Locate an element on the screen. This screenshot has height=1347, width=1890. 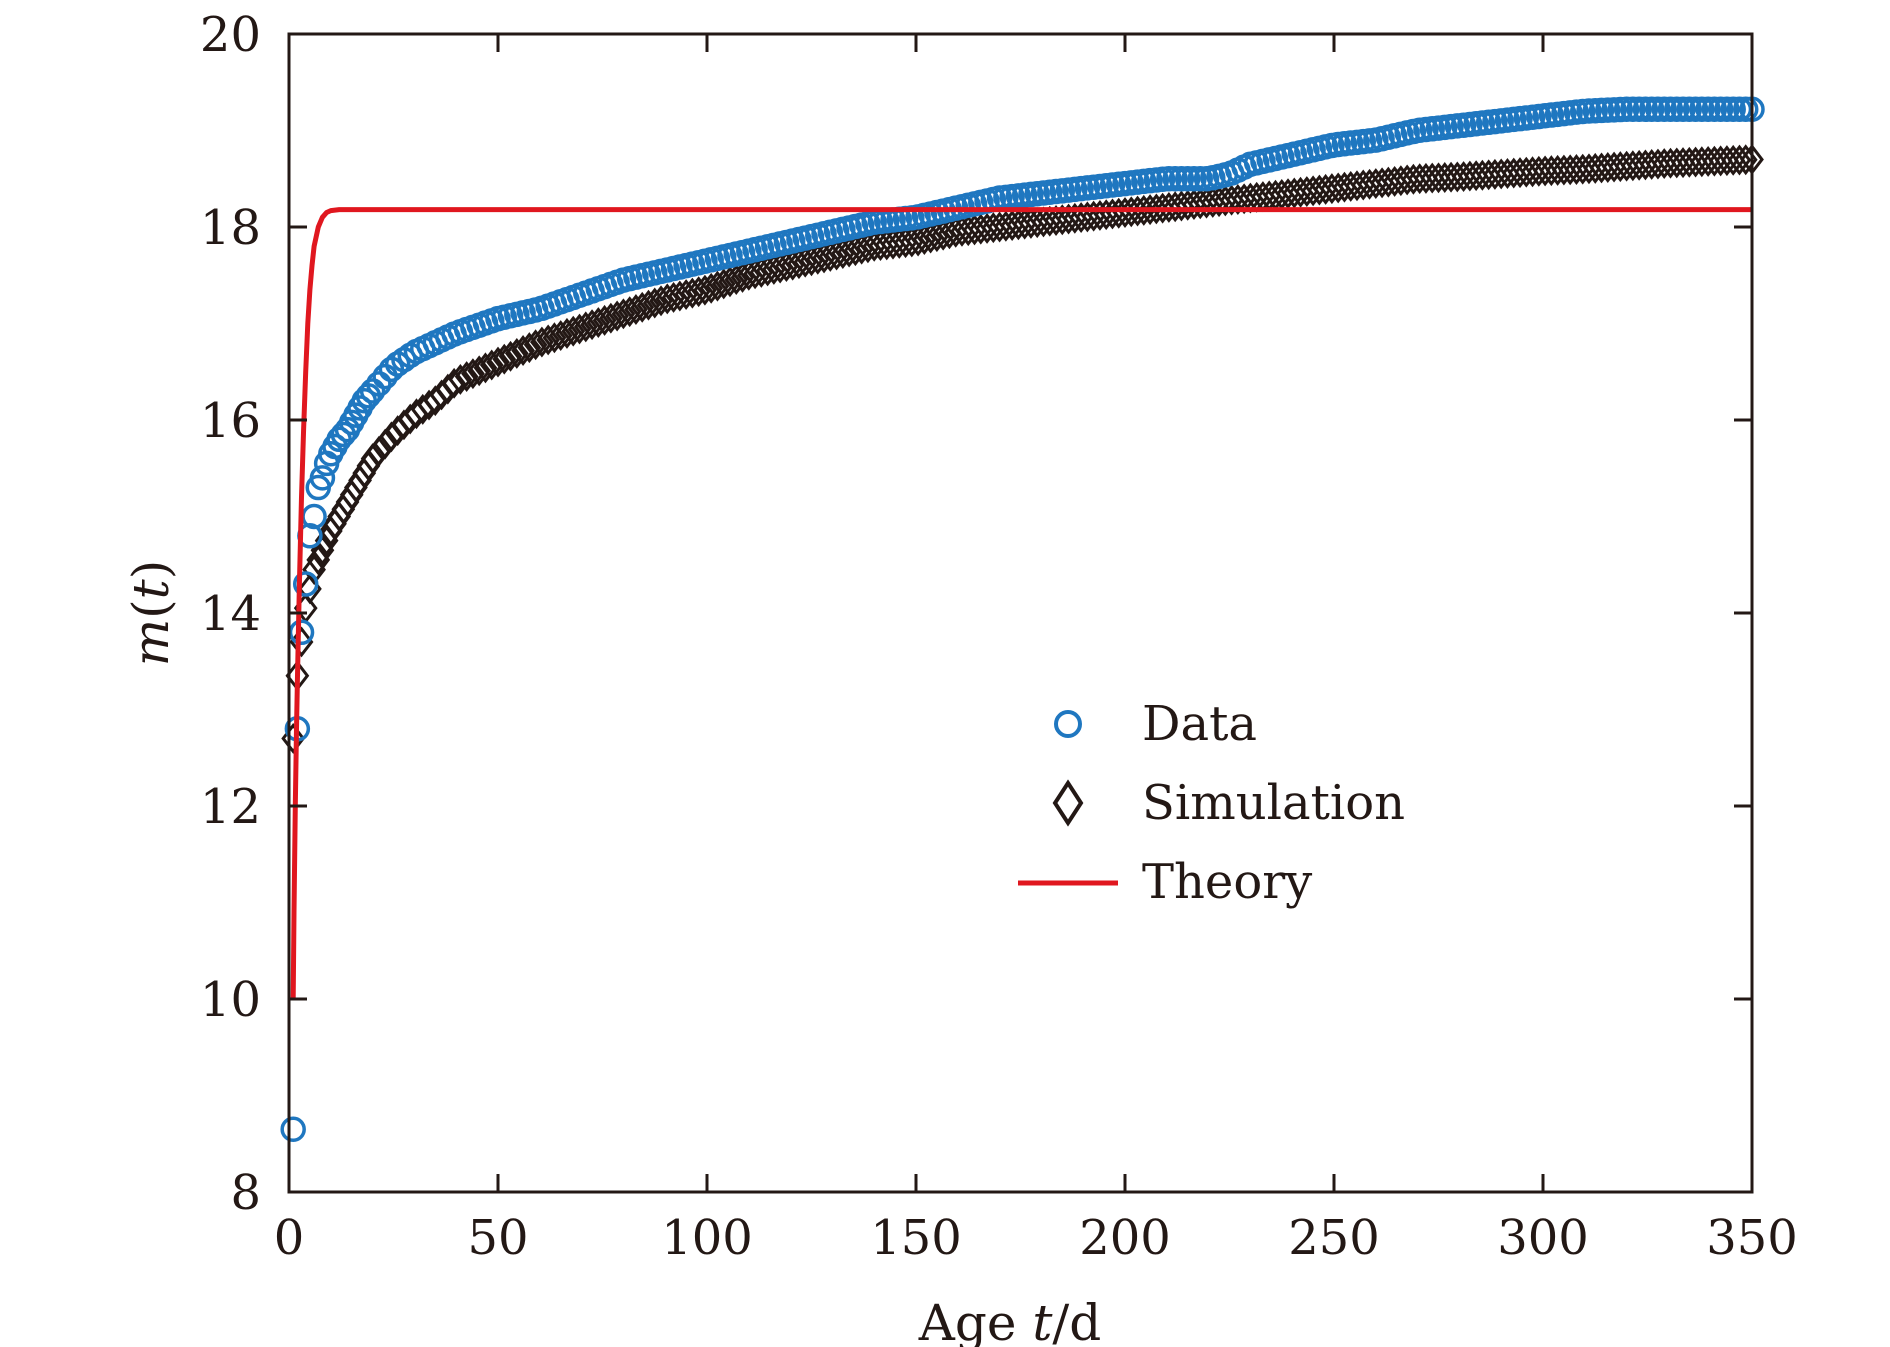
y-tick-label: 10 is located at coordinates (230, 1000).